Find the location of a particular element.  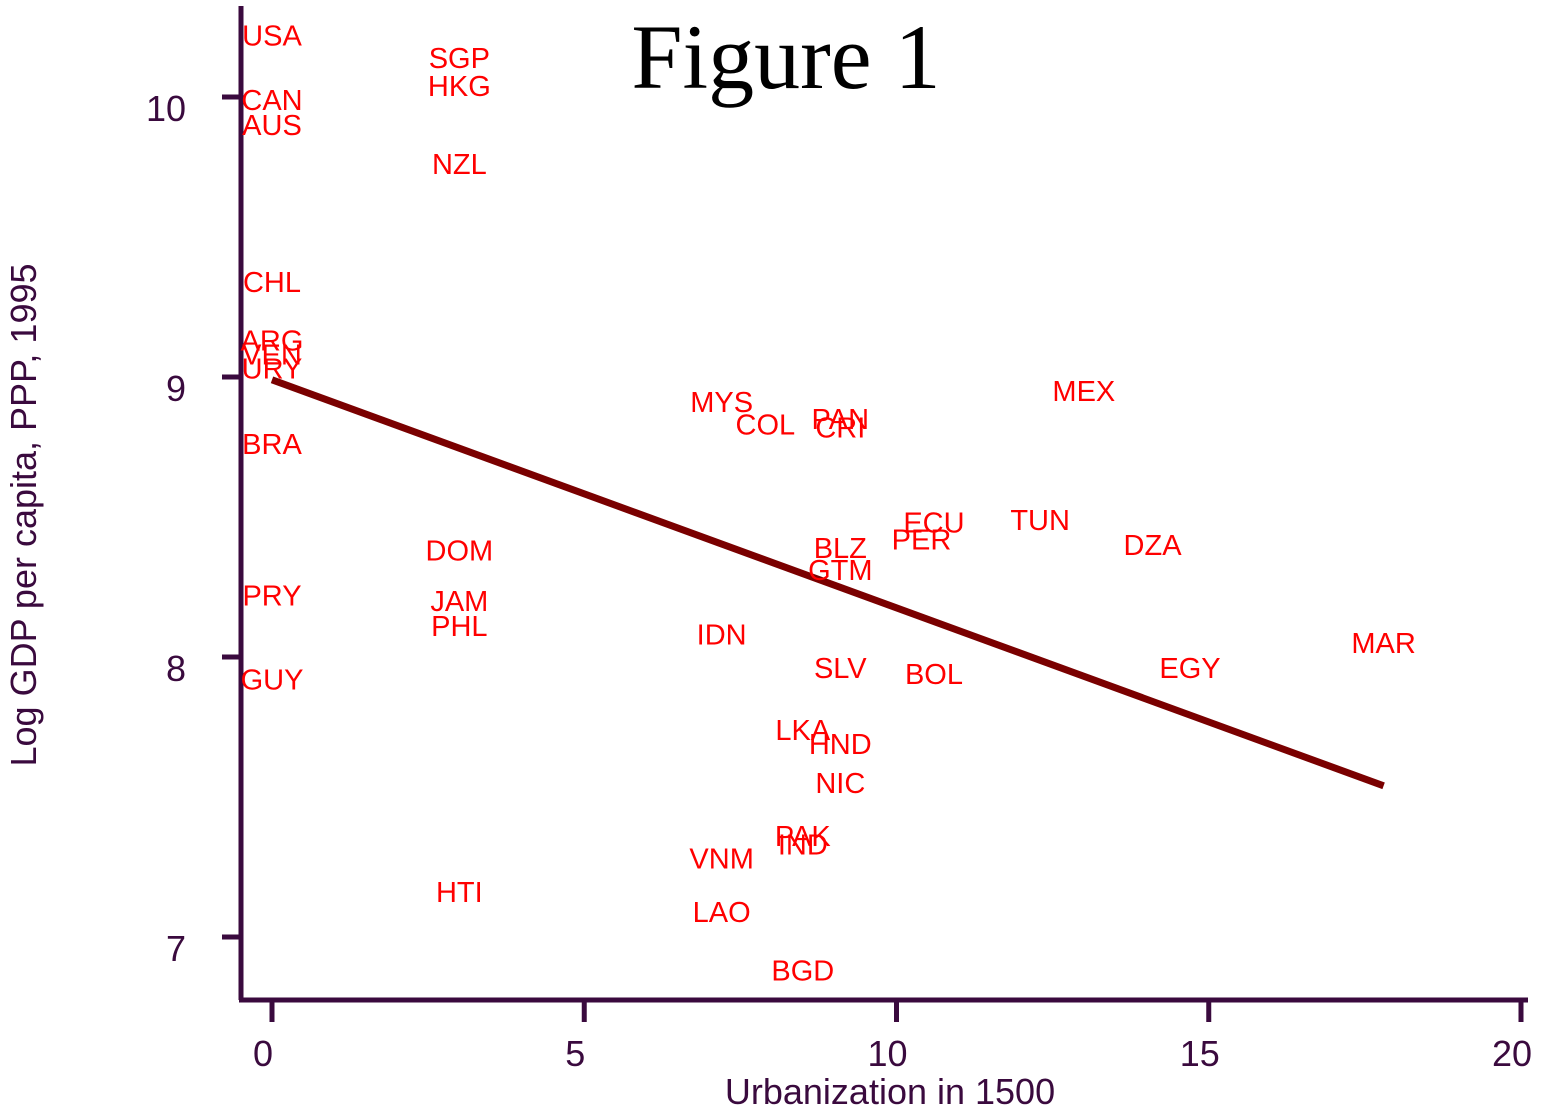

point-label-ecu: ECU is located at coordinates (933, 524).